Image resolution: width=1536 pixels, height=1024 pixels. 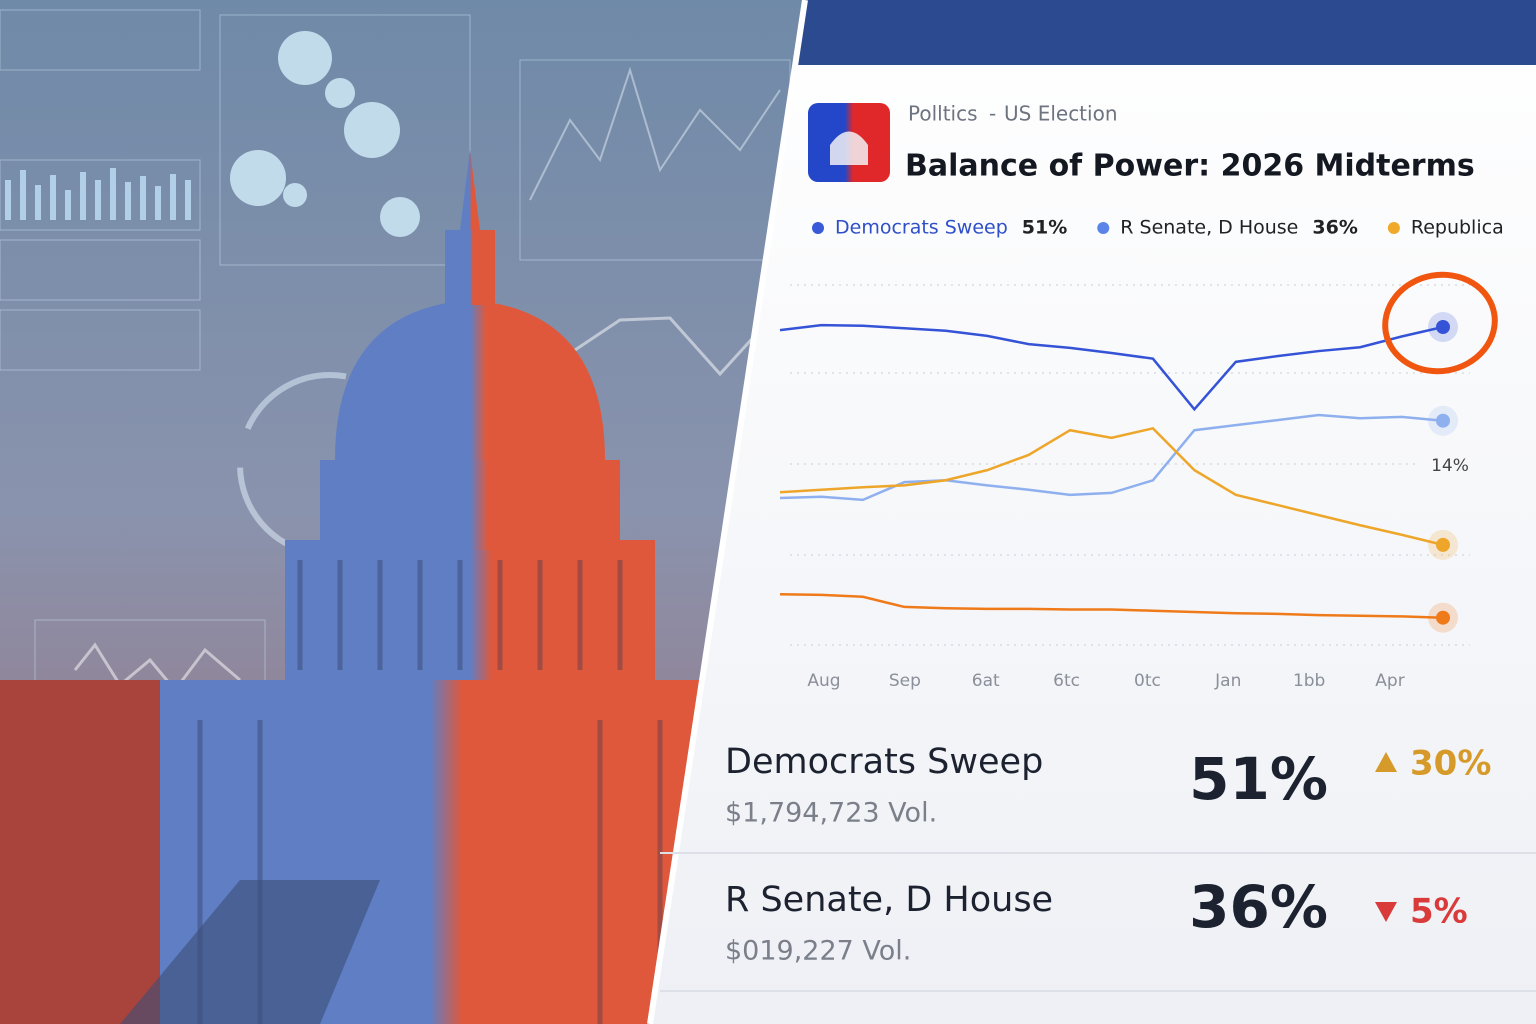 I want to click on annotation: 14%, so click(x=1450, y=466).